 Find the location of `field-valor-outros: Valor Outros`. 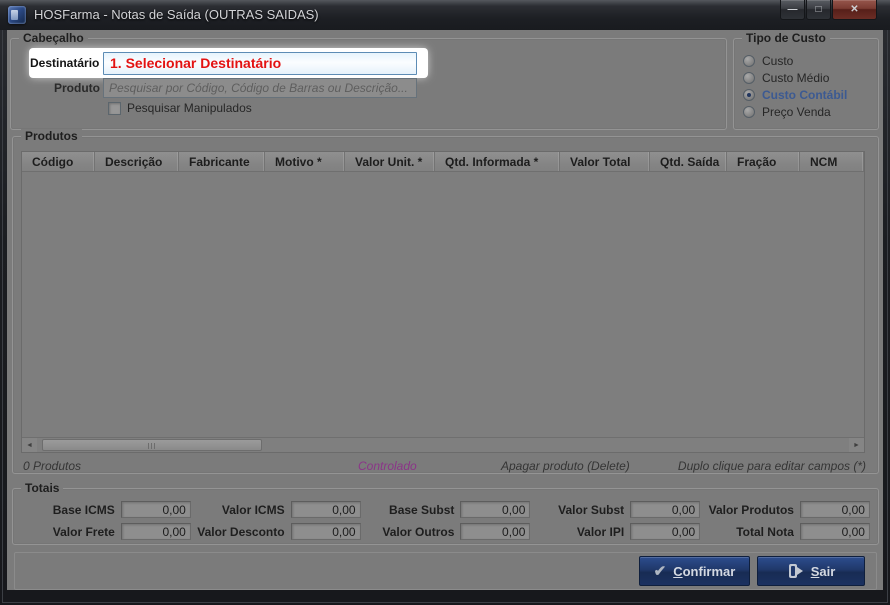

field-valor-outros: Valor Outros is located at coordinates (446, 531).